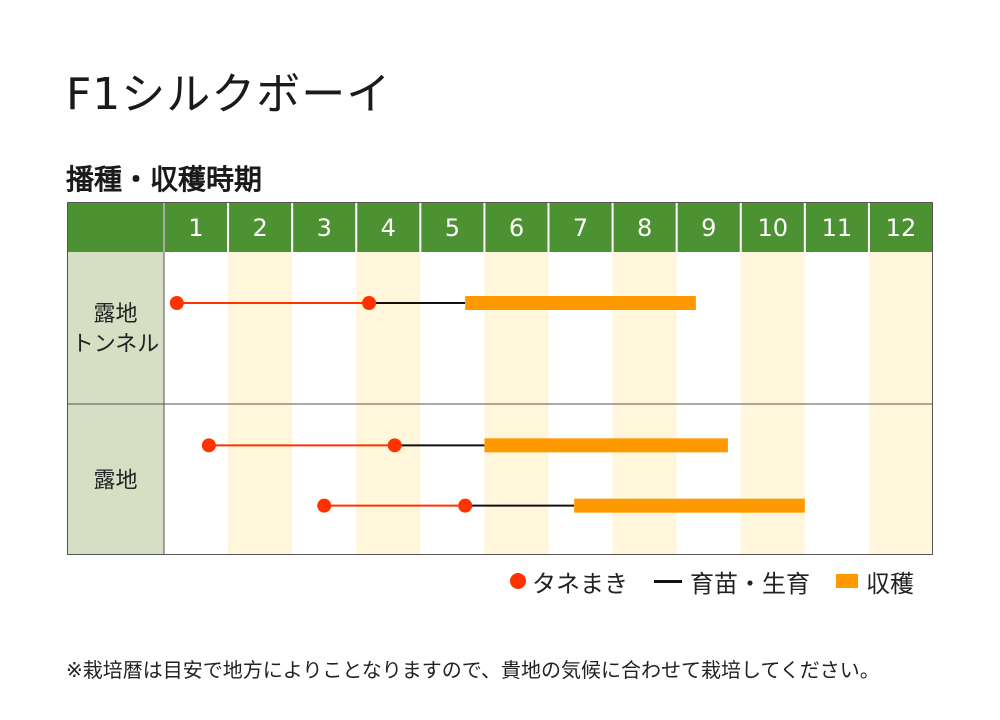 The image size is (1000, 720). What do you see at coordinates (324, 228) in the screenshot?
I see `month-label: 3` at bounding box center [324, 228].